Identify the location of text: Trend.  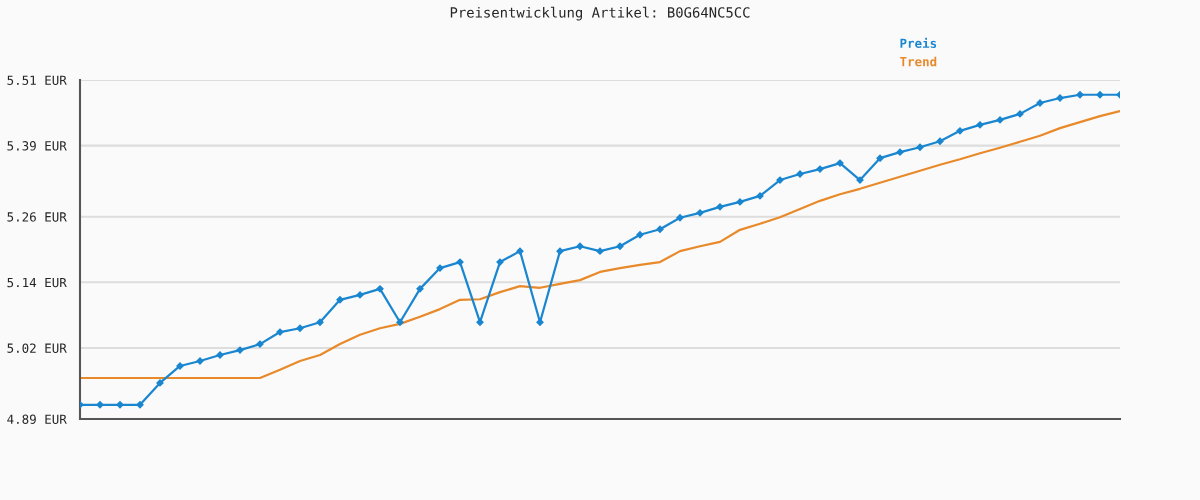
(918, 61).